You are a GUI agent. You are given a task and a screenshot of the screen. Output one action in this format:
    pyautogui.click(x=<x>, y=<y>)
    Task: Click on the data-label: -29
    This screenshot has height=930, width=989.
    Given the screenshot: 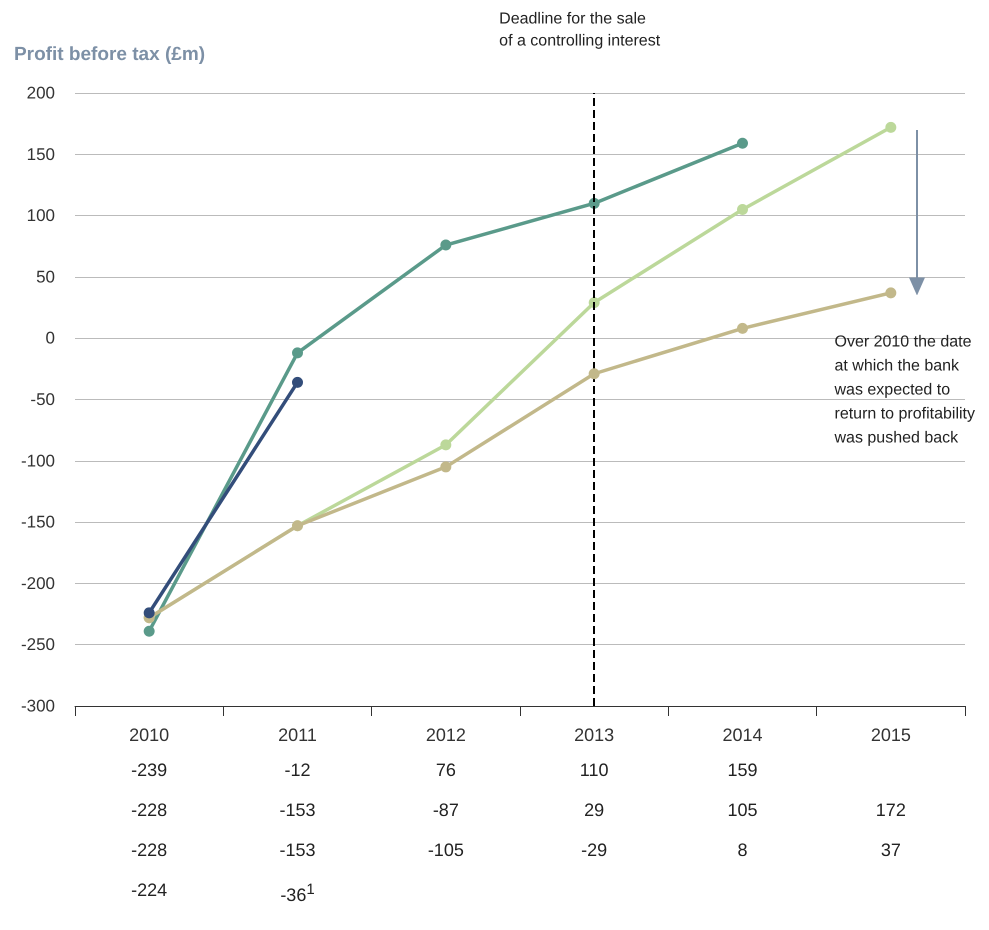 What is the action you would take?
    pyautogui.click(x=594, y=850)
    